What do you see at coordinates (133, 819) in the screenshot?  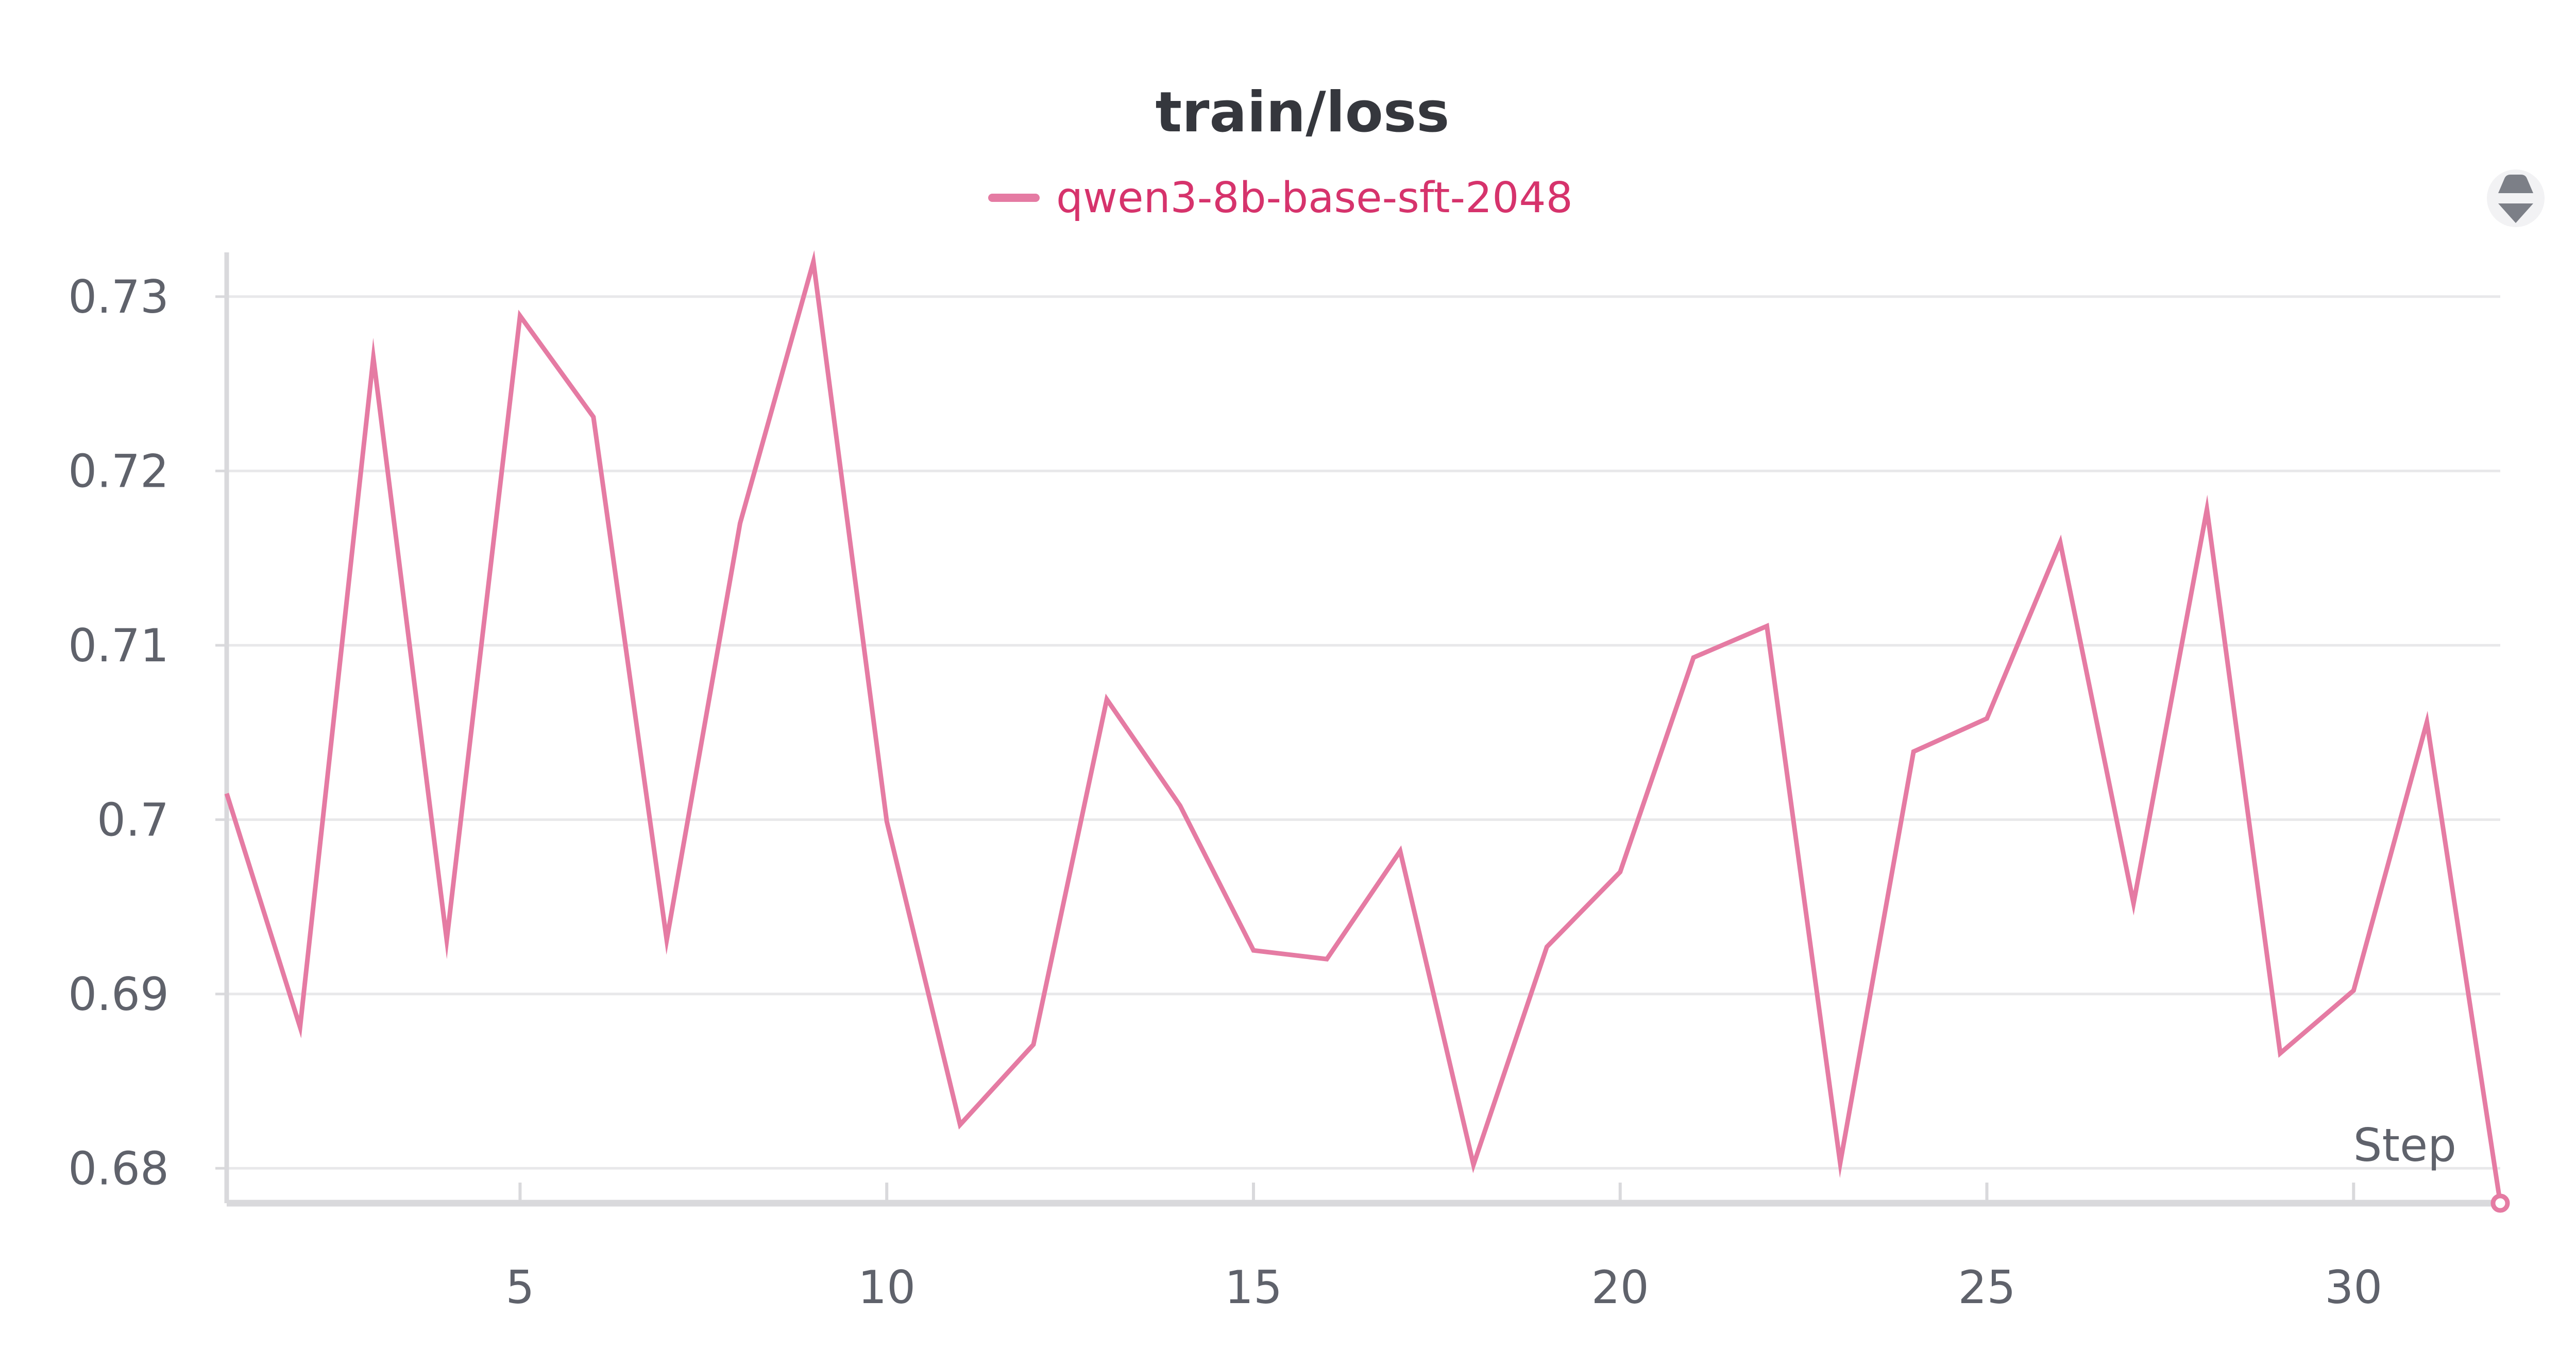 I see `y-tick-label: 0.7` at bounding box center [133, 819].